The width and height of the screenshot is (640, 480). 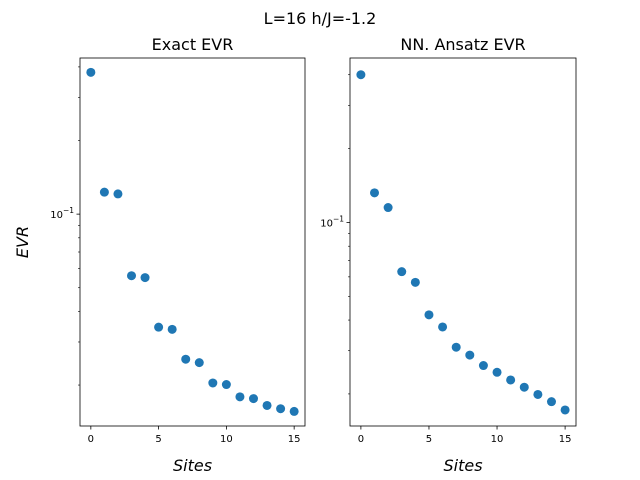 I want to click on chart-title: NN. Ansatz EVR, so click(x=462, y=44).